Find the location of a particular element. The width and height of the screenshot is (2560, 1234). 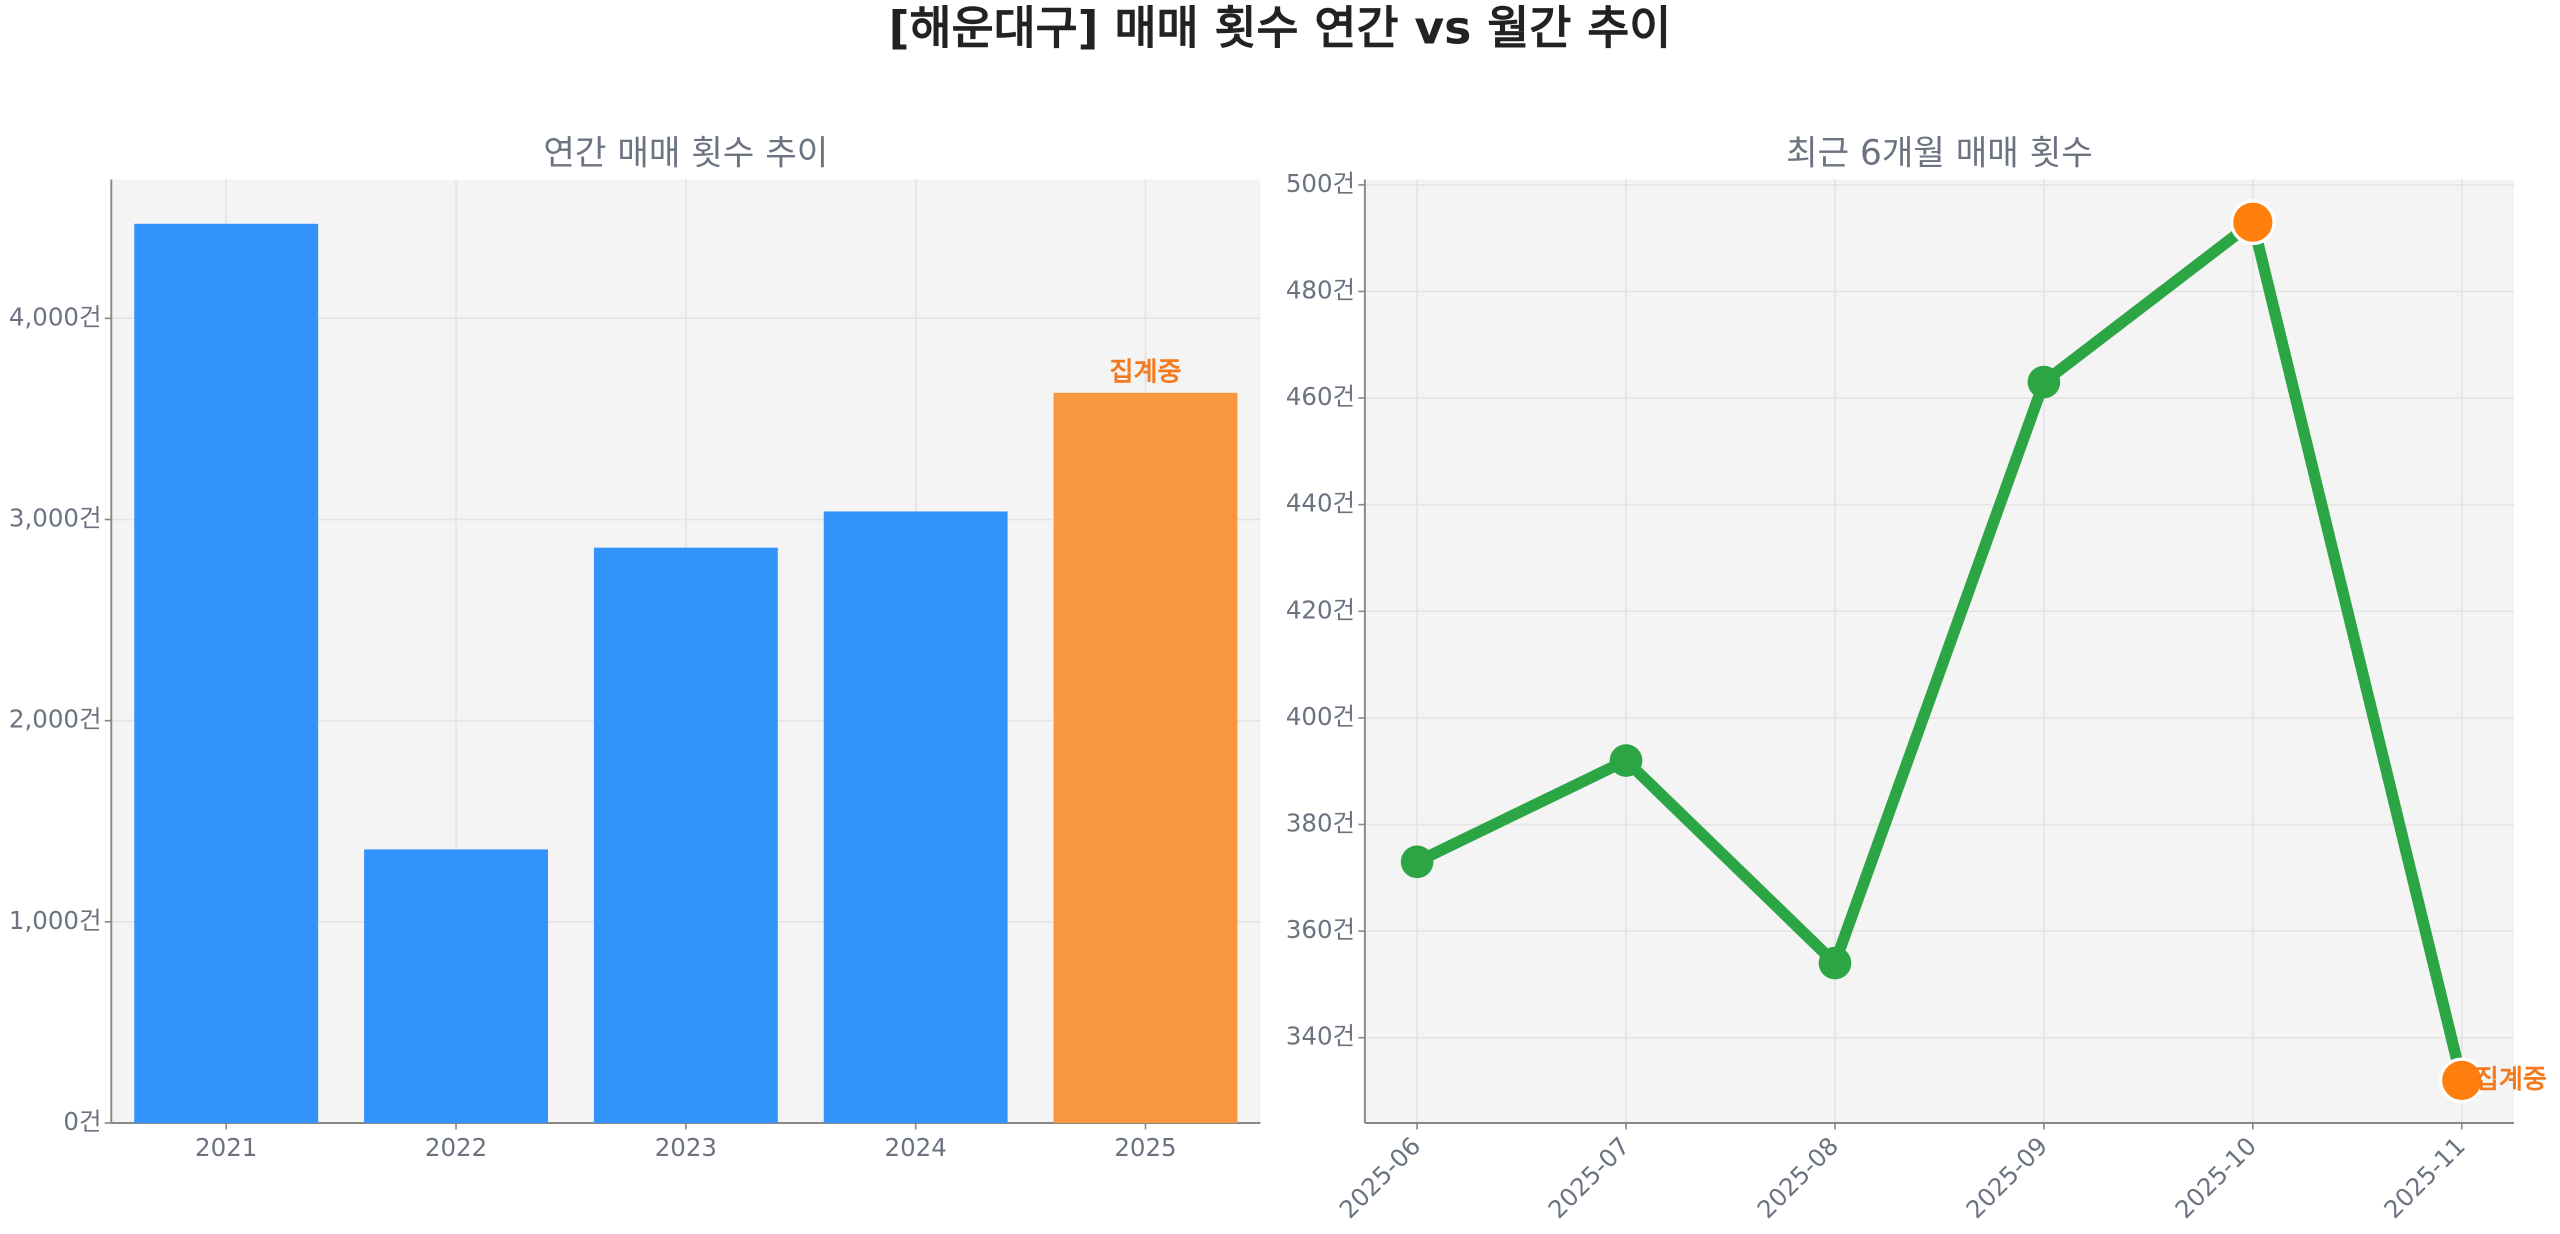

x-tick-label: 2021 is located at coordinates (226, 1147).